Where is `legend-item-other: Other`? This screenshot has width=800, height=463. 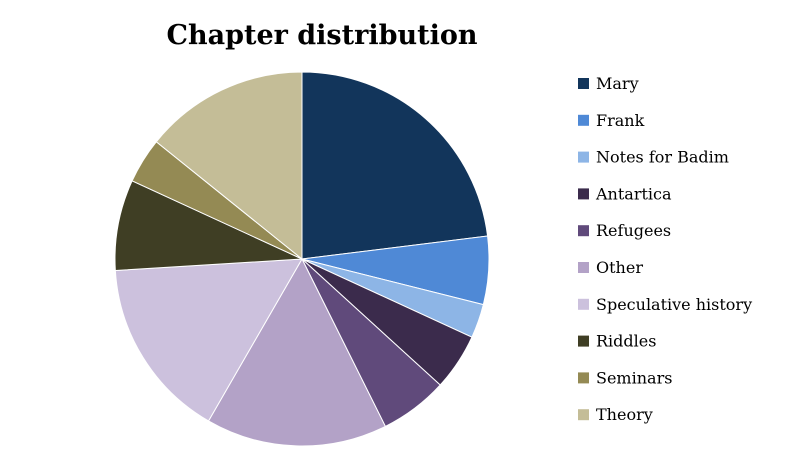 legend-item-other: Other is located at coordinates (610, 267).